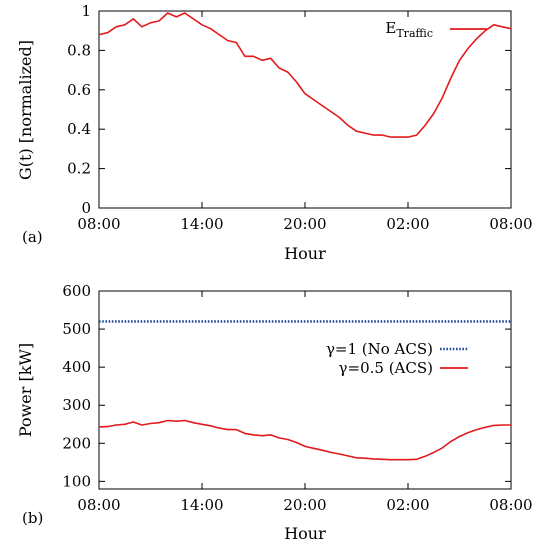  Describe the element at coordinates (201, 505) in the screenshot. I see `x-tick-label-b: 14:00` at that location.